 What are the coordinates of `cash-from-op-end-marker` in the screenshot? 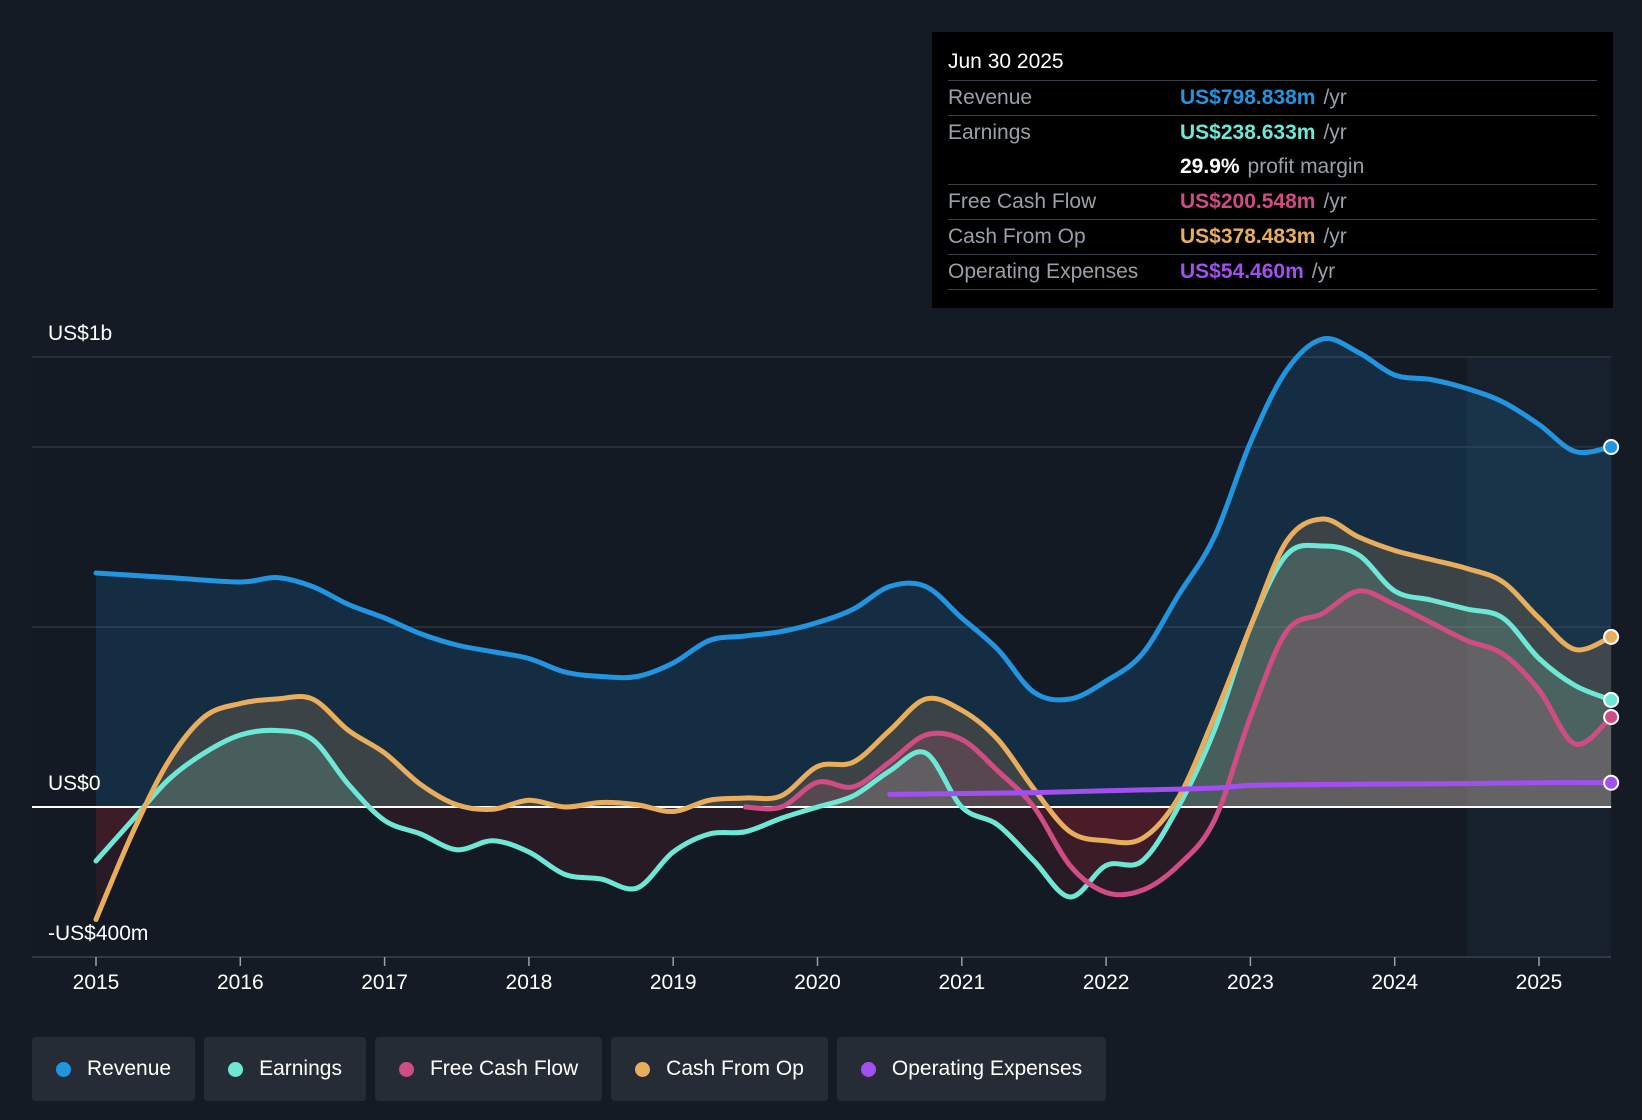 It's located at (1611, 636).